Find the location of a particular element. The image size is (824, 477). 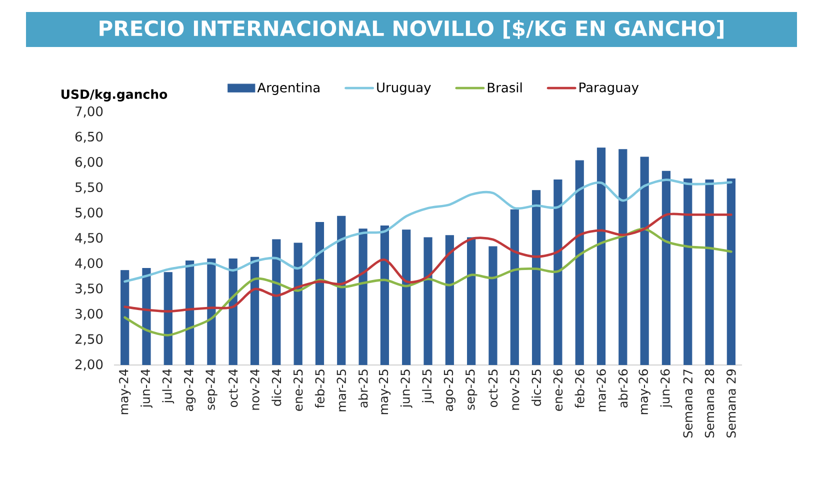

x-tick-label: may-24 is located at coordinates (124, 391).